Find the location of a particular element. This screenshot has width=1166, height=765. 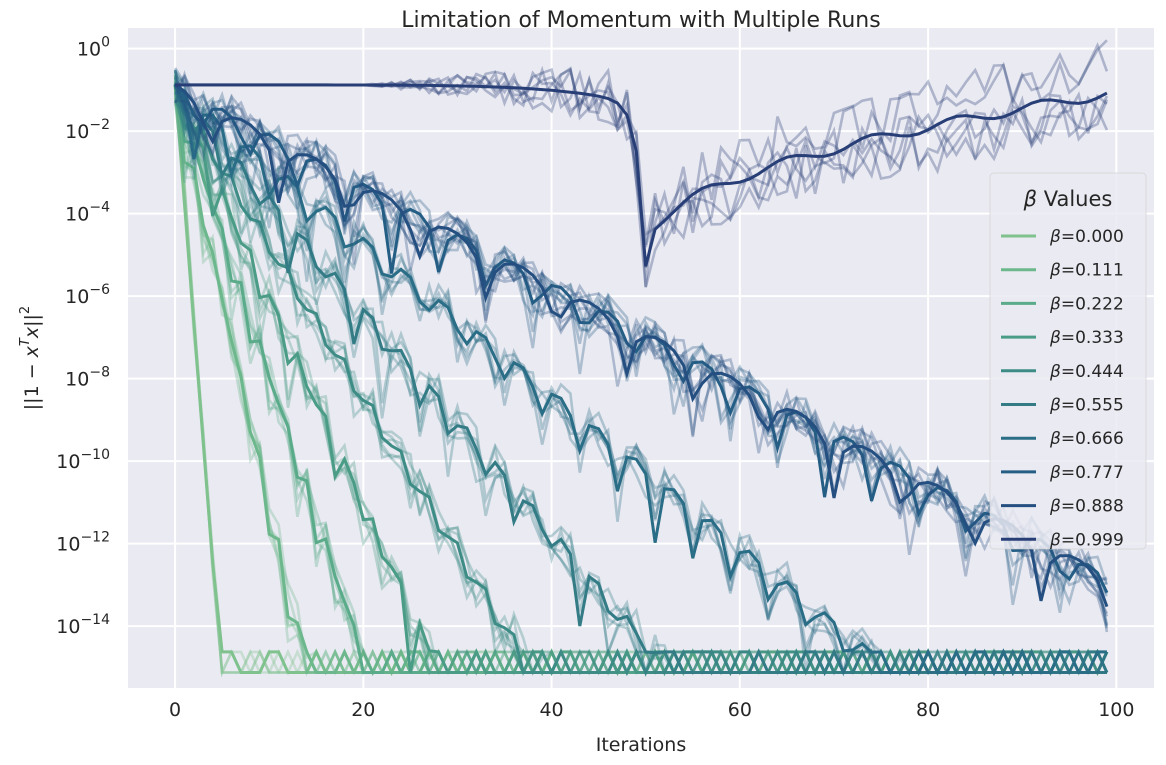

legend-title: β Values is located at coordinates (1068, 199).